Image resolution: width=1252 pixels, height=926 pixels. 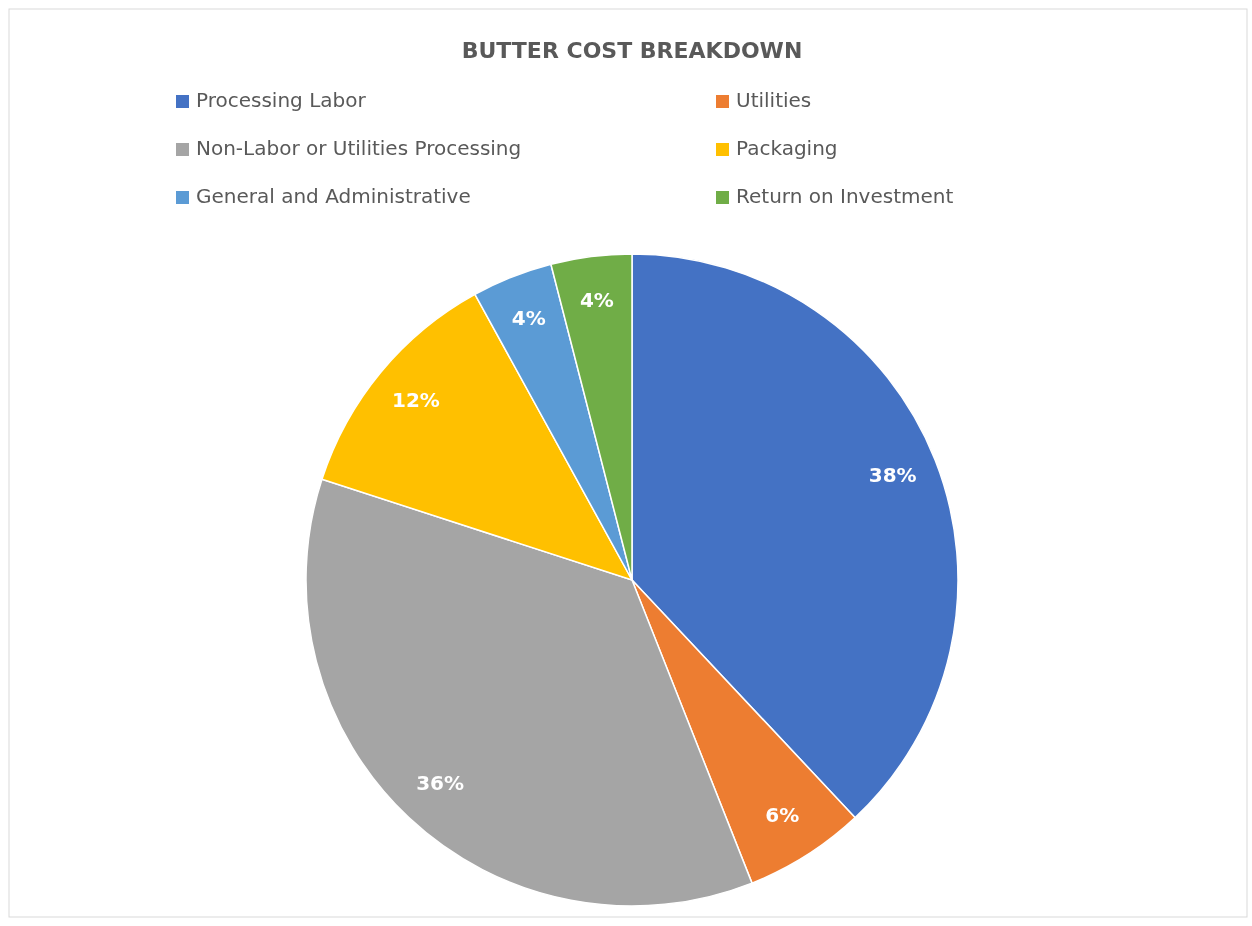 I want to click on legend-label: Packaging, so click(x=787, y=148).